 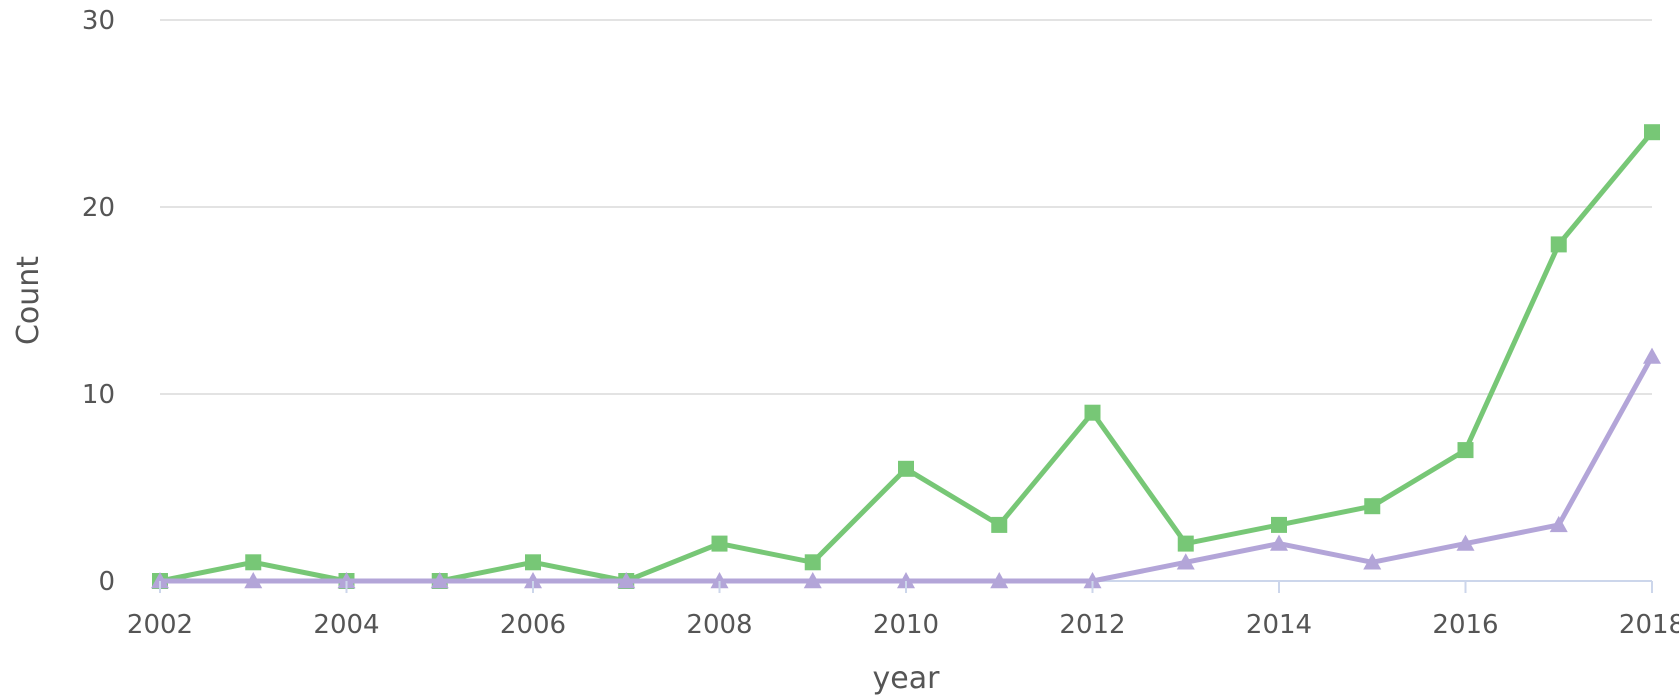 What do you see at coordinates (1465, 625) in the screenshot?
I see `x-tick-label: 2016` at bounding box center [1465, 625].